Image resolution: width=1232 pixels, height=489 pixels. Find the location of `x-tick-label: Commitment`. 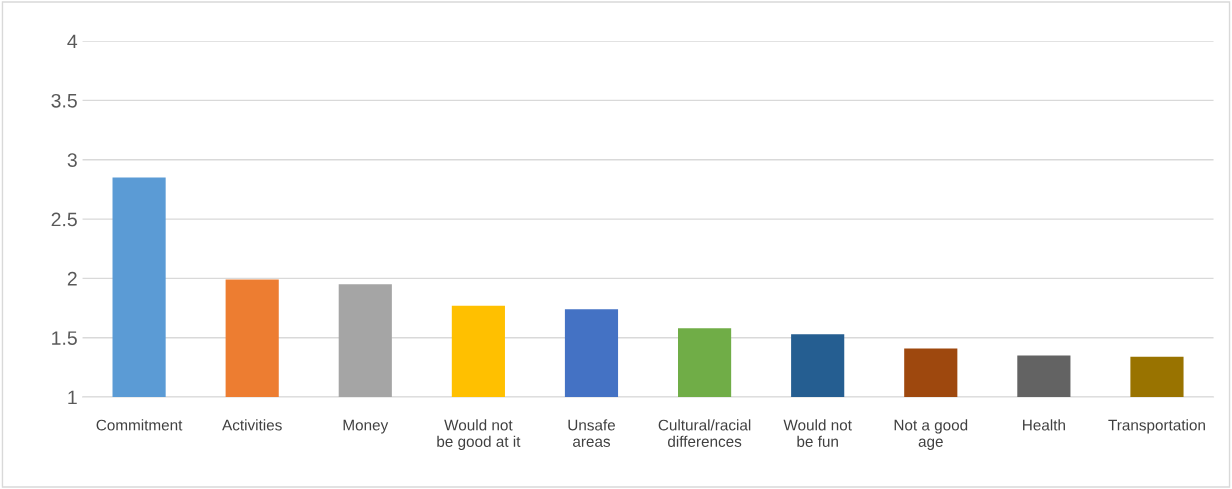

x-tick-label: Commitment is located at coordinates (139, 425).